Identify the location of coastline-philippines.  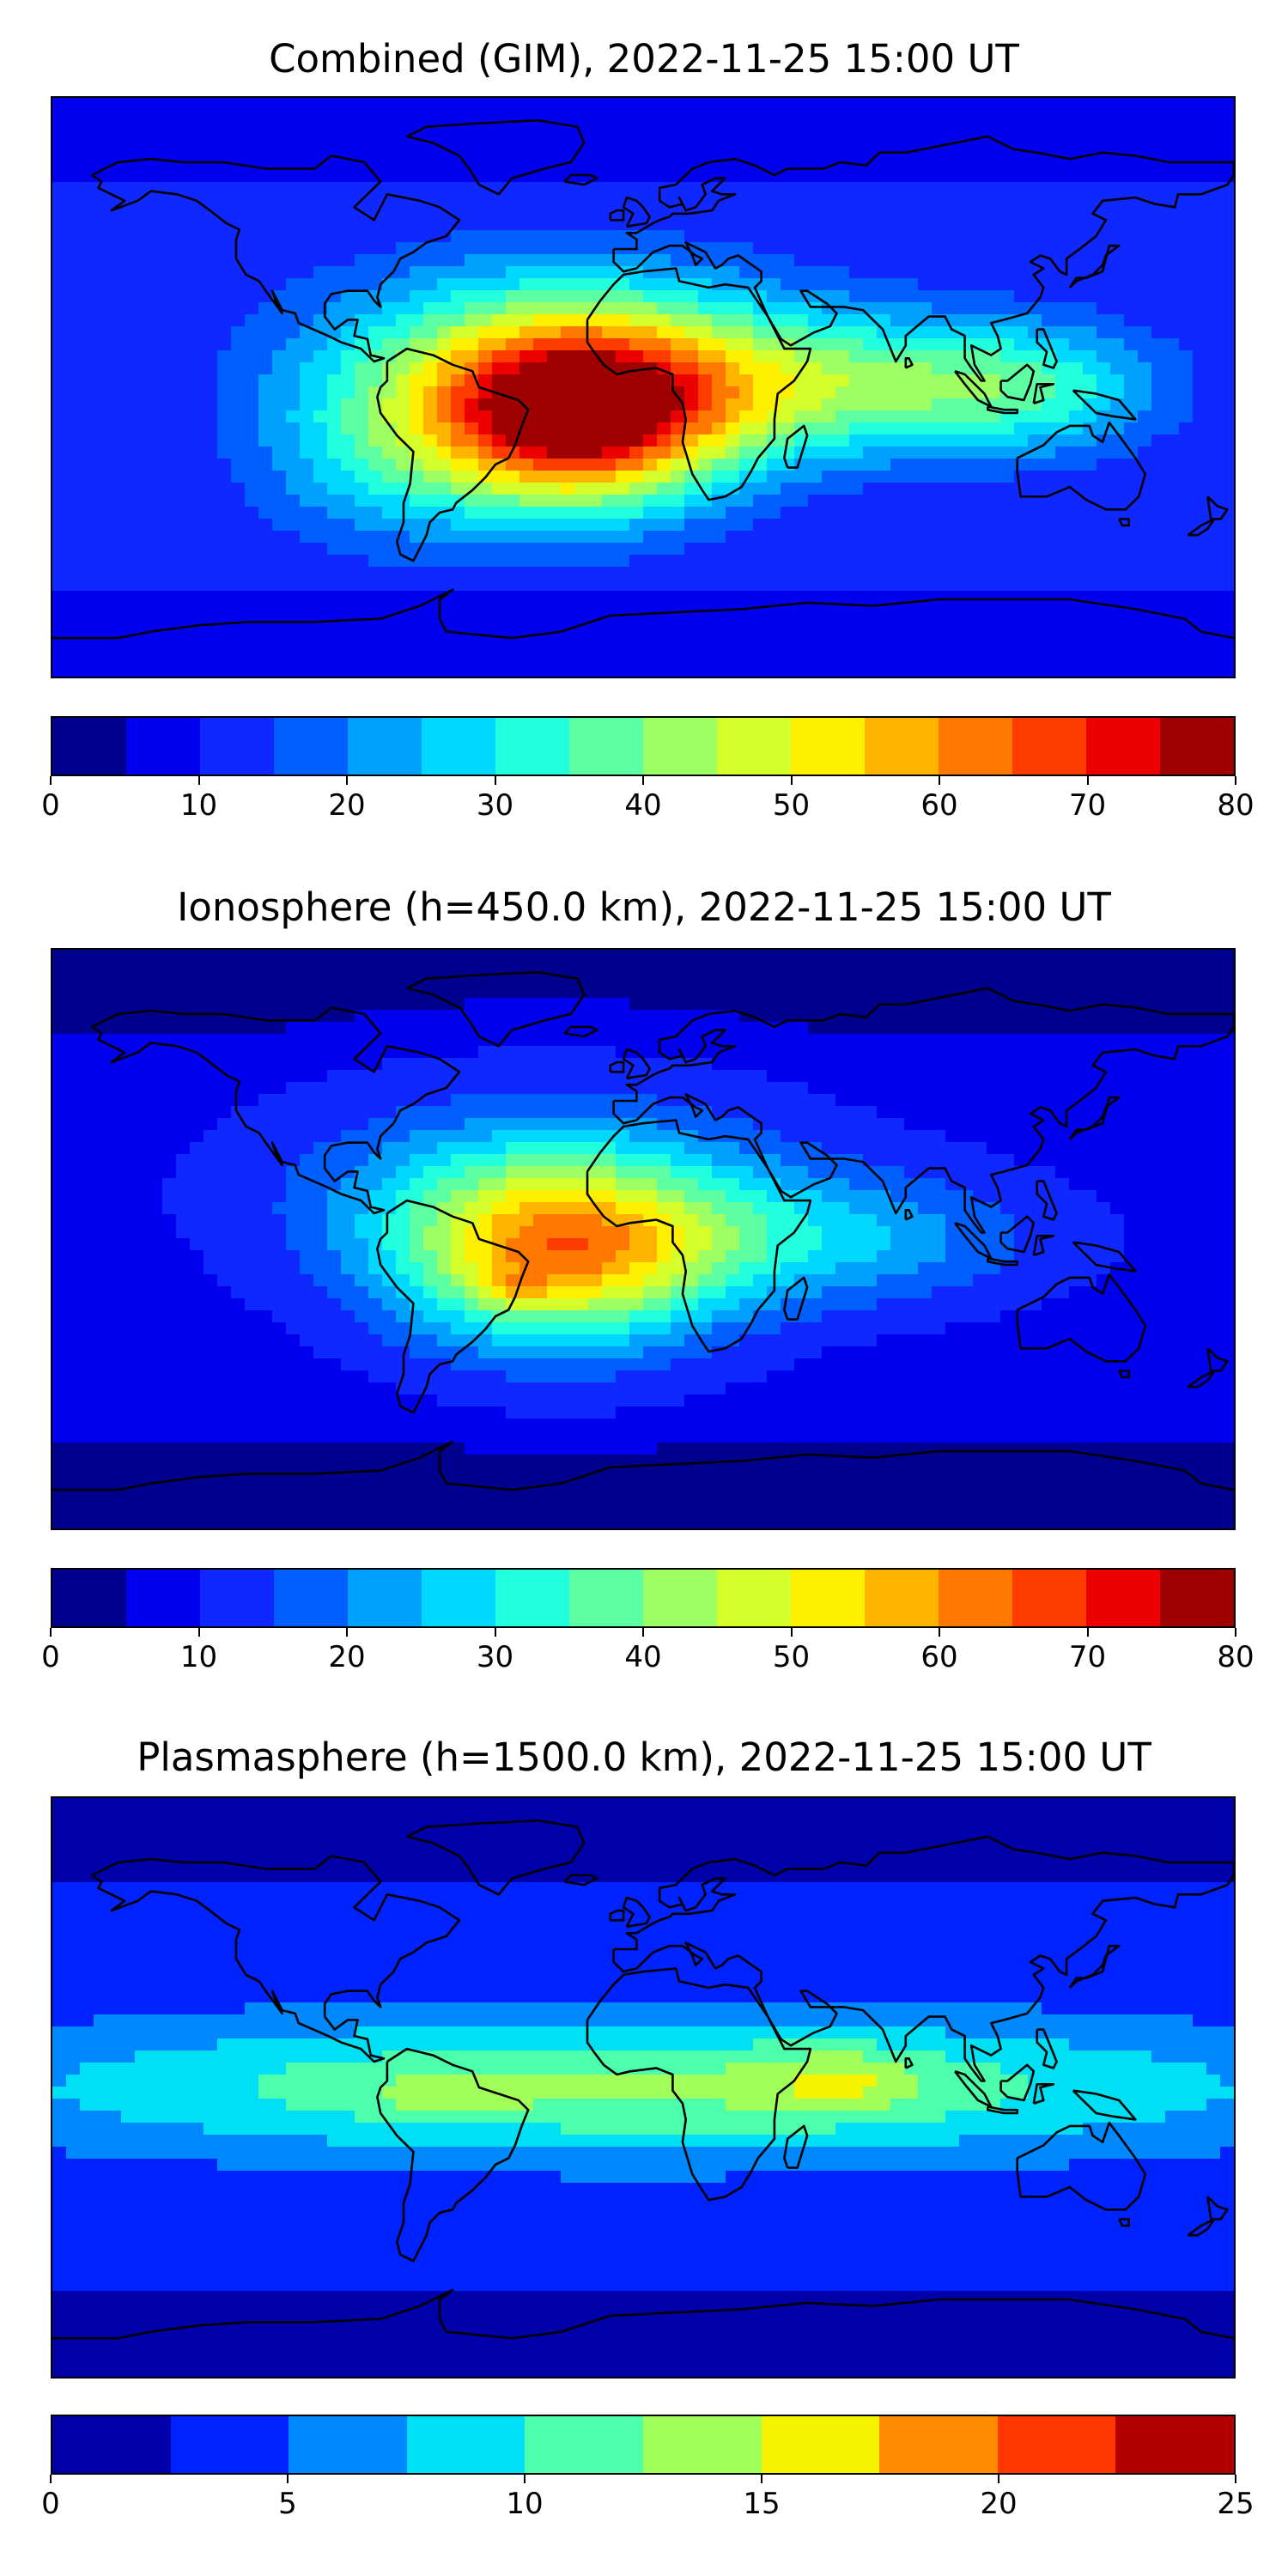
(1047, 348).